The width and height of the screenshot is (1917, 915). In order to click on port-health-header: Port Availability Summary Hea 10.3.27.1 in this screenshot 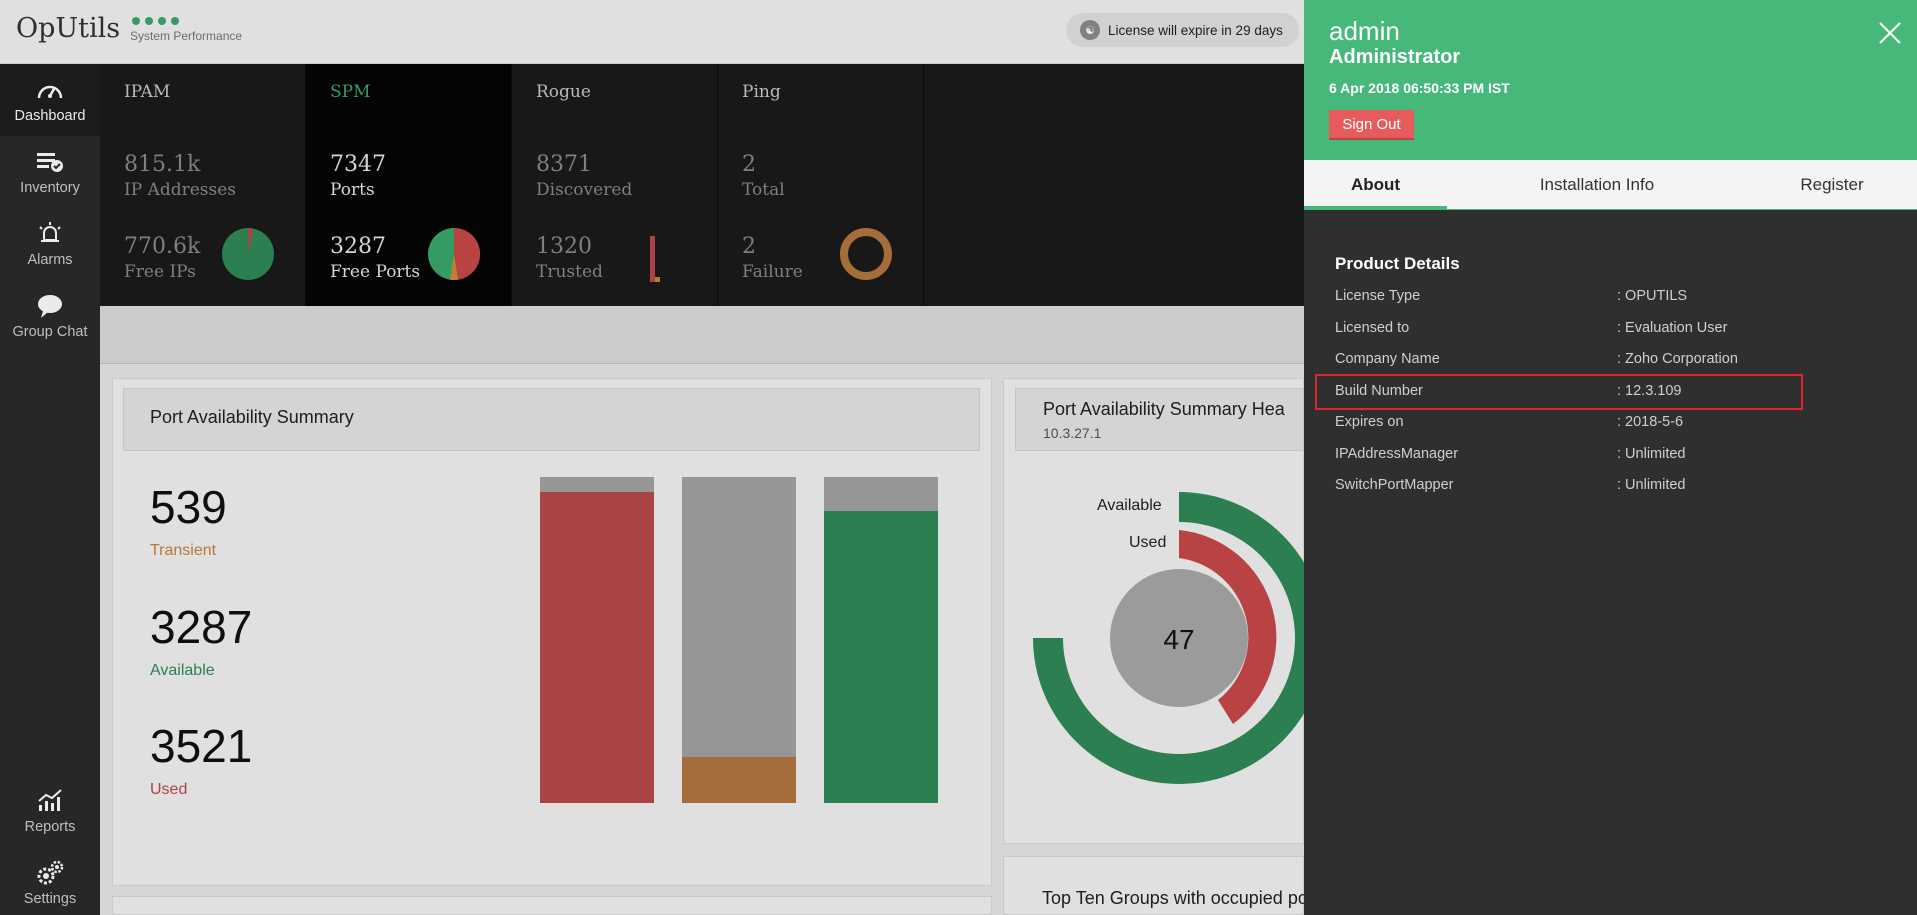, I will do `click(1159, 419)`.